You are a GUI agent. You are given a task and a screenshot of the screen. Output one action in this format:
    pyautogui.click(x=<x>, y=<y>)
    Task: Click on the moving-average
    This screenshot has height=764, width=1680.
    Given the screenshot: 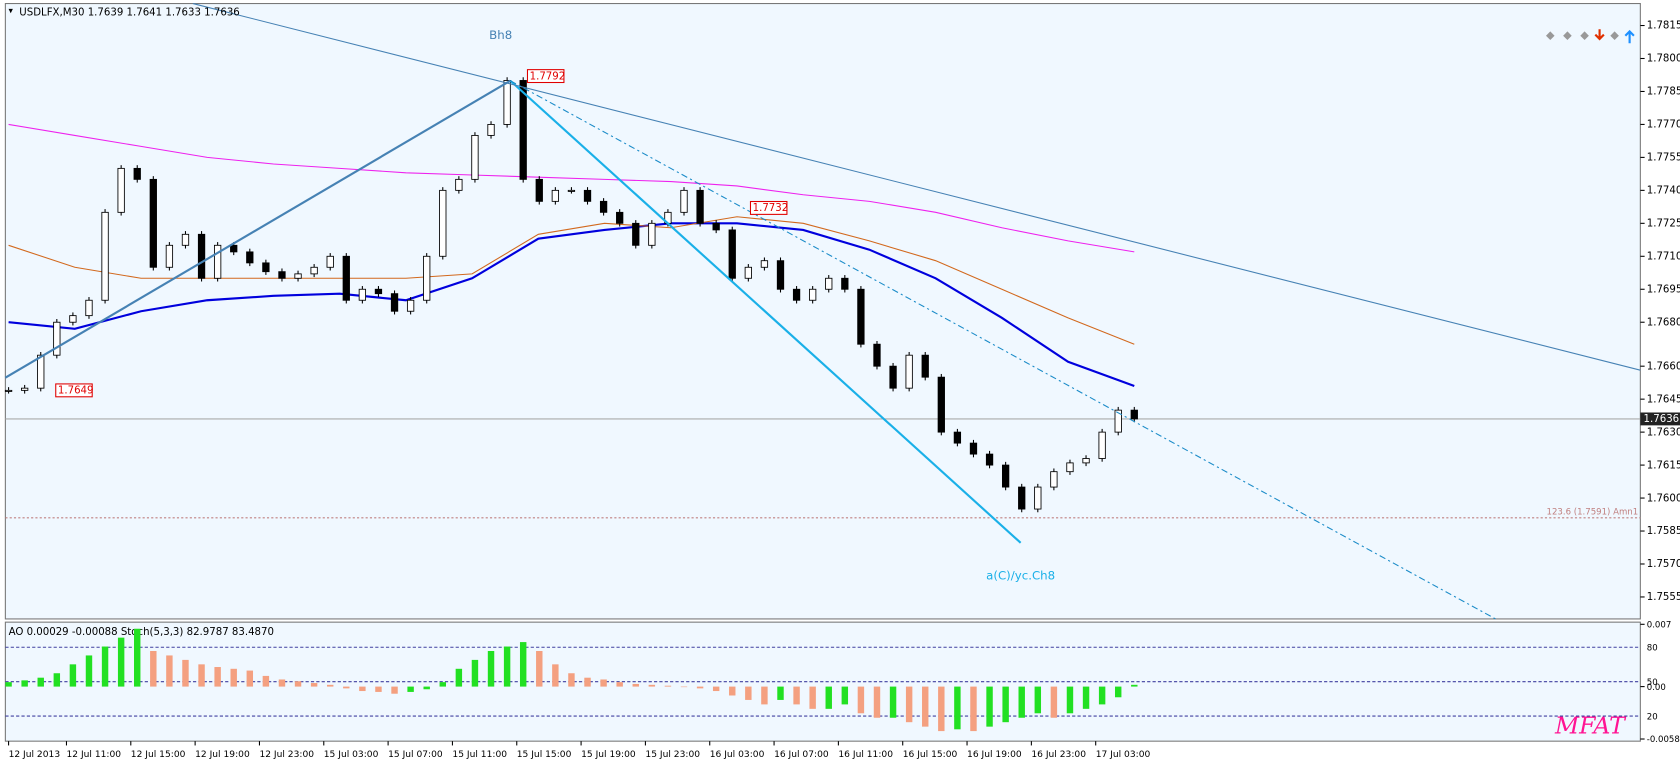 What is the action you would take?
    pyautogui.click(x=571, y=188)
    